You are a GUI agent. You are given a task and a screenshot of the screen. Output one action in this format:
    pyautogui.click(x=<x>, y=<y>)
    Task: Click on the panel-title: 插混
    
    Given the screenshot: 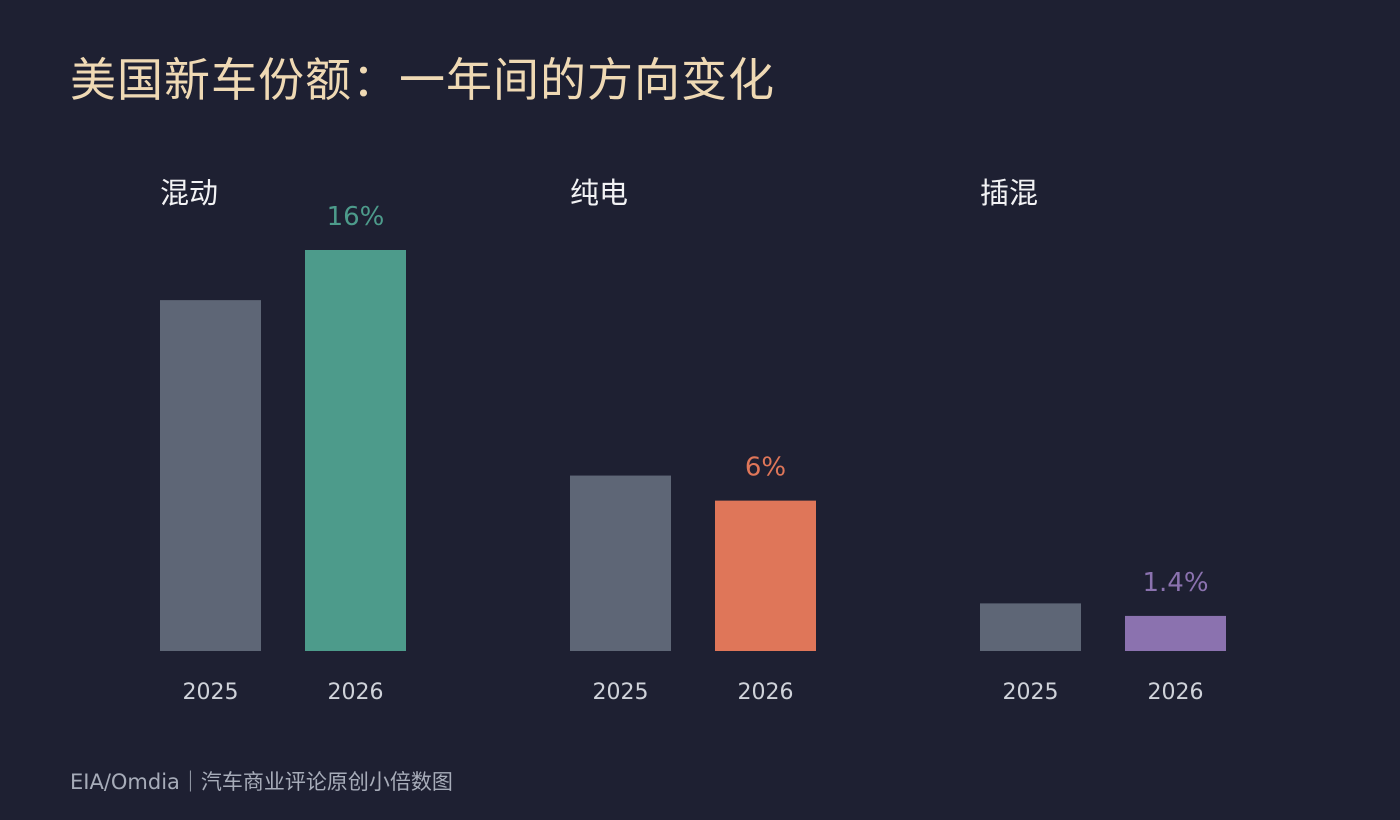 What is the action you would take?
    pyautogui.click(x=1009, y=193)
    